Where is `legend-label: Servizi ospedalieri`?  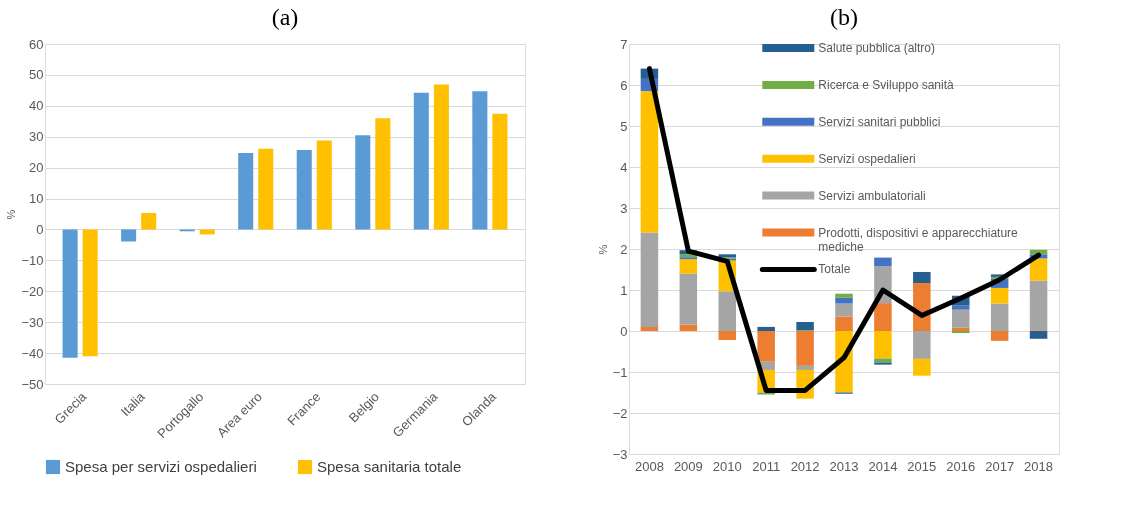 legend-label: Servizi ospedalieri is located at coordinates (867, 158).